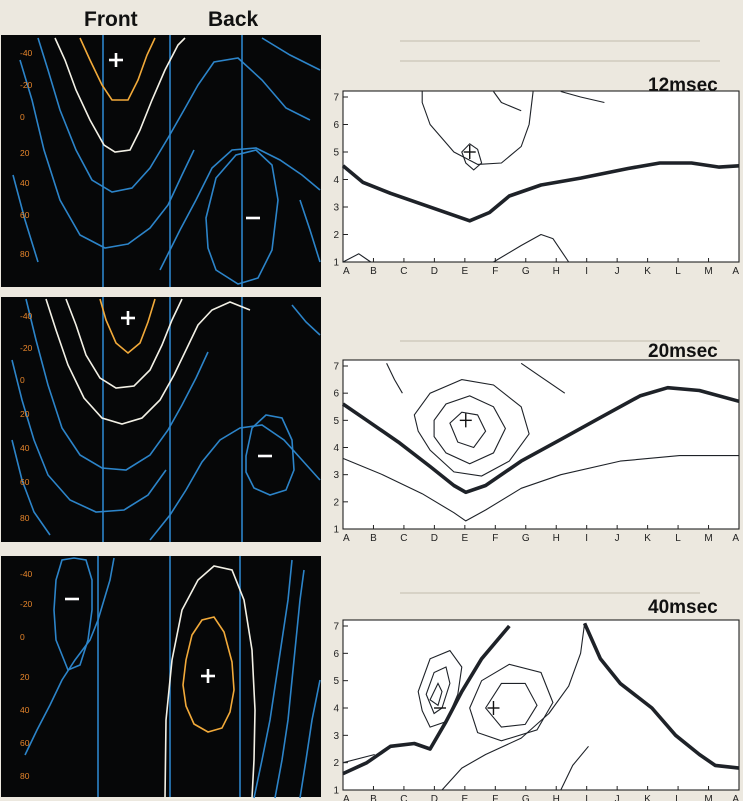 The width and height of the screenshot is (743, 801). I want to click on plot-frame, so click(541, 176).